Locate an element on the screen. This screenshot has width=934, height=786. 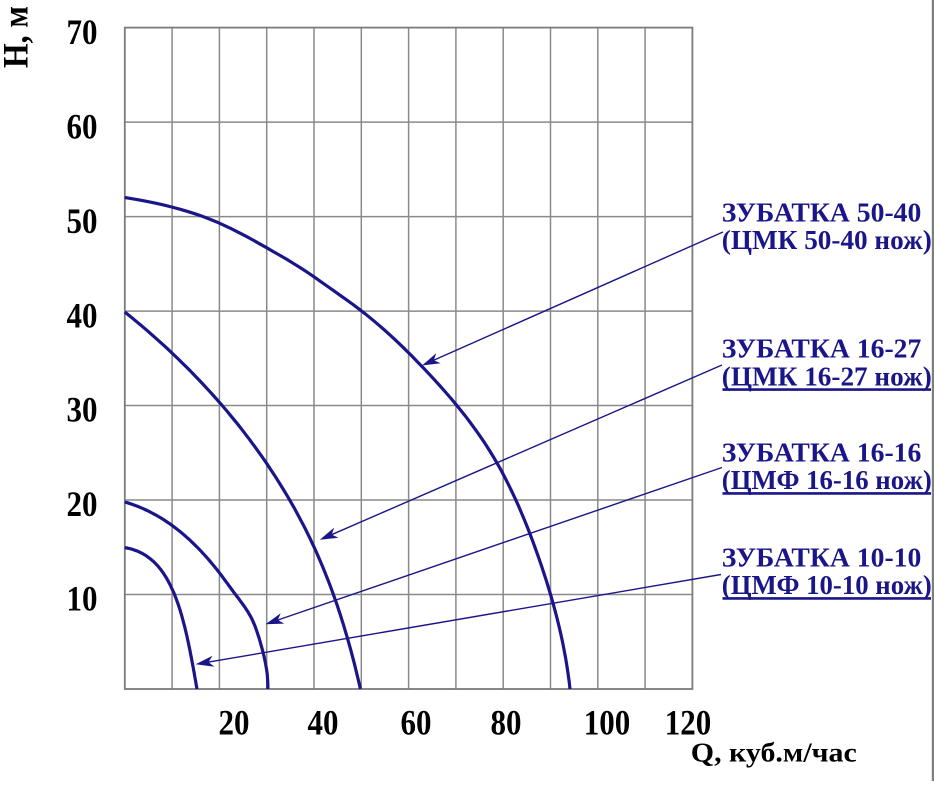
svg-text: 50 is located at coordinates (82, 221).